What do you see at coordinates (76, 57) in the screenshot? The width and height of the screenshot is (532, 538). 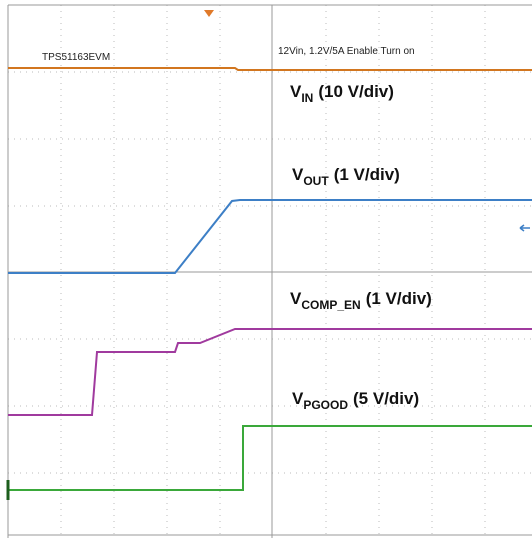 I see `device-label: TPS51163EVM` at bounding box center [76, 57].